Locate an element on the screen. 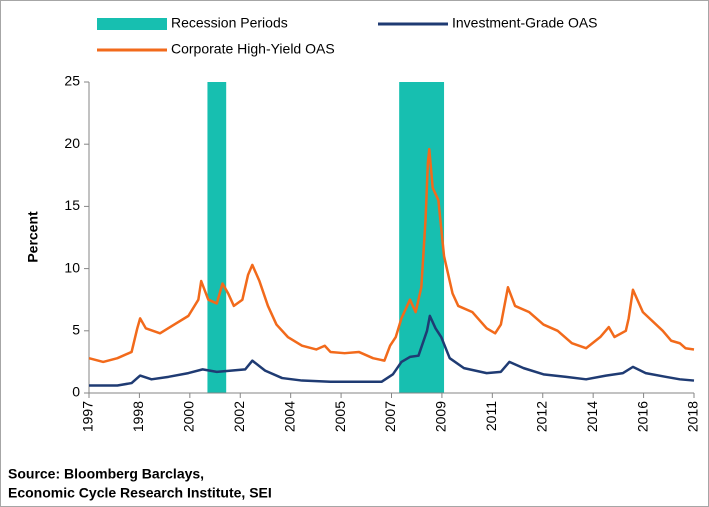 The width and height of the screenshot is (709, 507). source-line: Source: Bloomberg Barclays, is located at coordinates (106, 474).